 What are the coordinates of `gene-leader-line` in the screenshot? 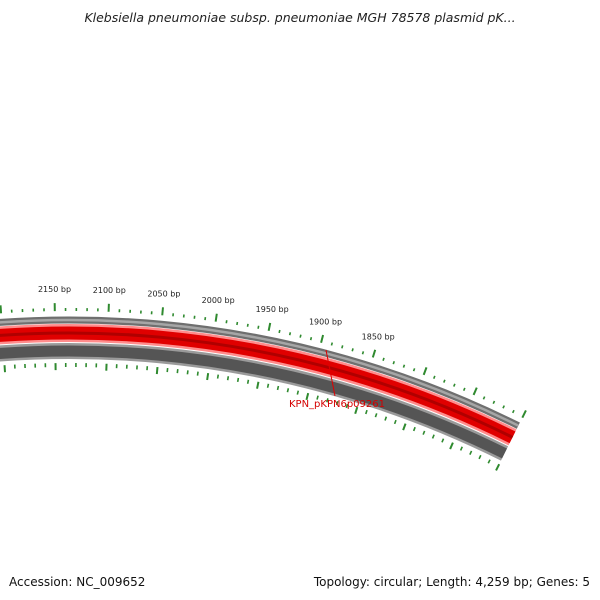 It's located at (330, 373).